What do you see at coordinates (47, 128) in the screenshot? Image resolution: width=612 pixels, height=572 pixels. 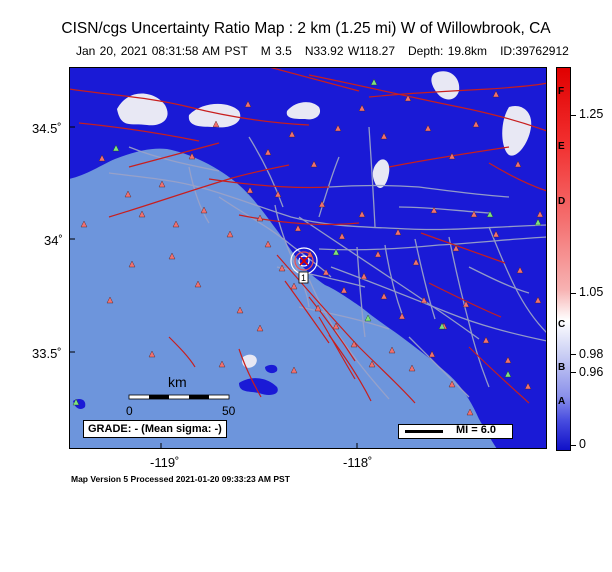 I see `lat-label-34-5: 34.5˚` at bounding box center [47, 128].